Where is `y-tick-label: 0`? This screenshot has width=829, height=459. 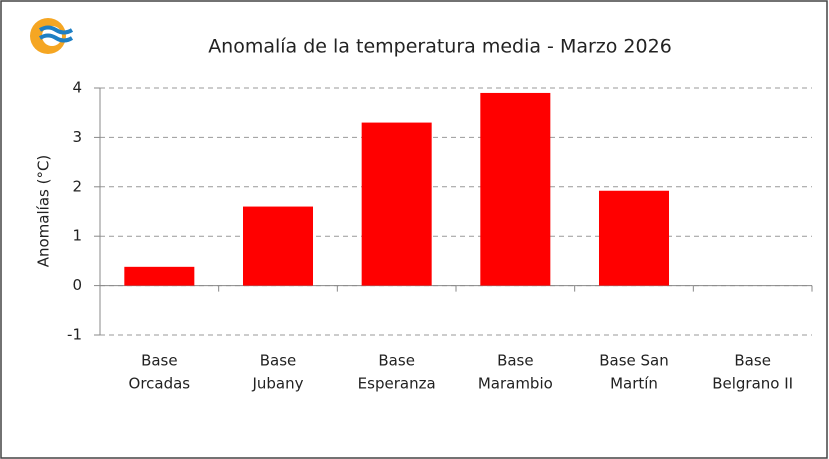 y-tick-label: 0 is located at coordinates (77, 285).